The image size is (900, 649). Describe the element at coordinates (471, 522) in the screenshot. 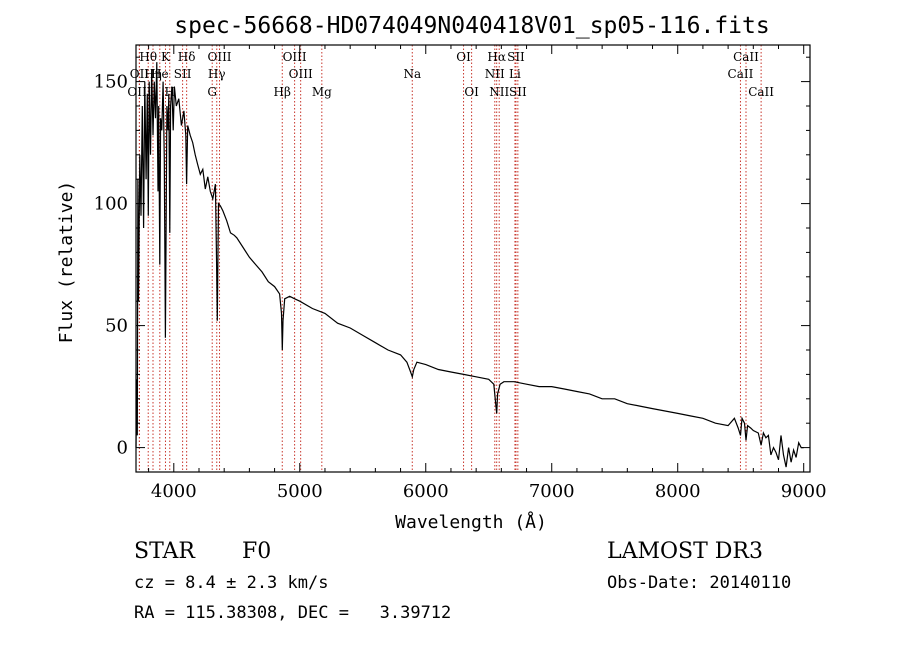

I see `x-axis-label: Wavelength (Å)` at that location.